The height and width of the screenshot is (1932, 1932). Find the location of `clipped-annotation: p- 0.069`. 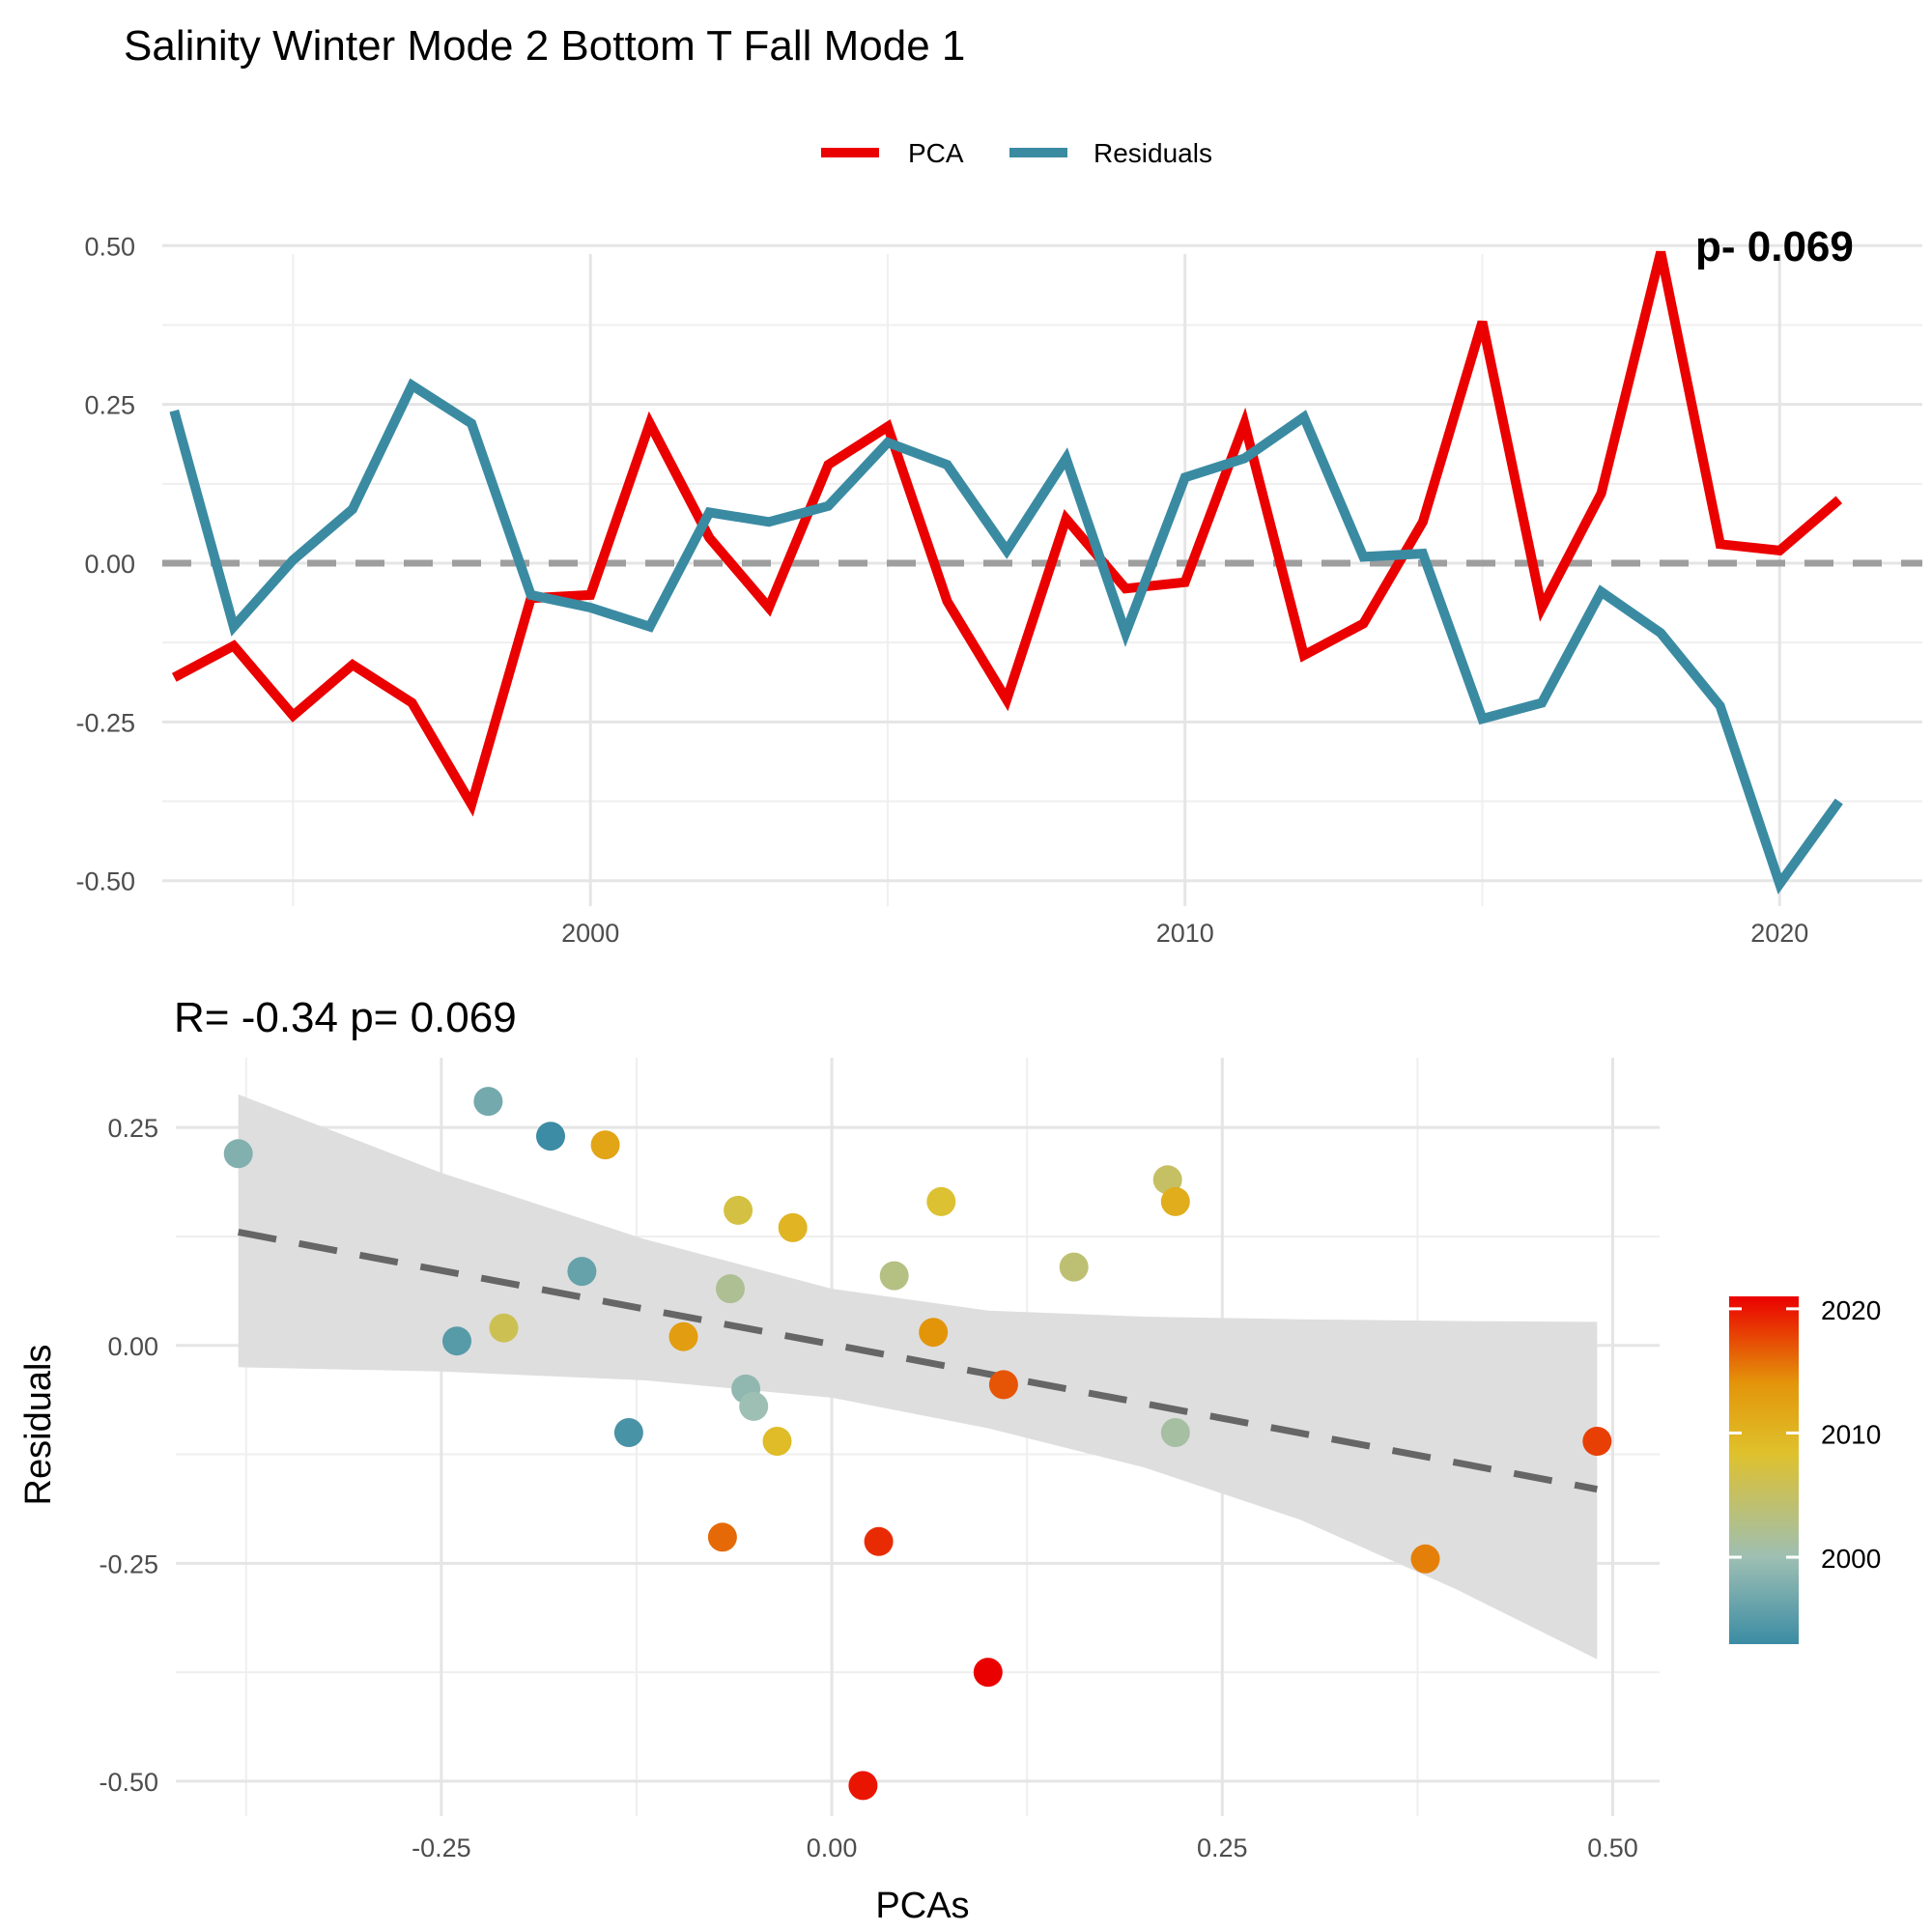

clipped-annotation: p- 0.069 is located at coordinates (1774, 246).